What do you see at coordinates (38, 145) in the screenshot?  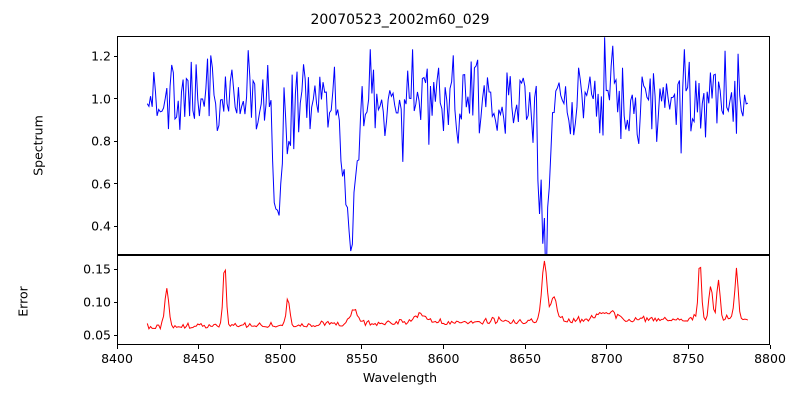 I see `spectrum-axis-label: Spectrum` at bounding box center [38, 145].